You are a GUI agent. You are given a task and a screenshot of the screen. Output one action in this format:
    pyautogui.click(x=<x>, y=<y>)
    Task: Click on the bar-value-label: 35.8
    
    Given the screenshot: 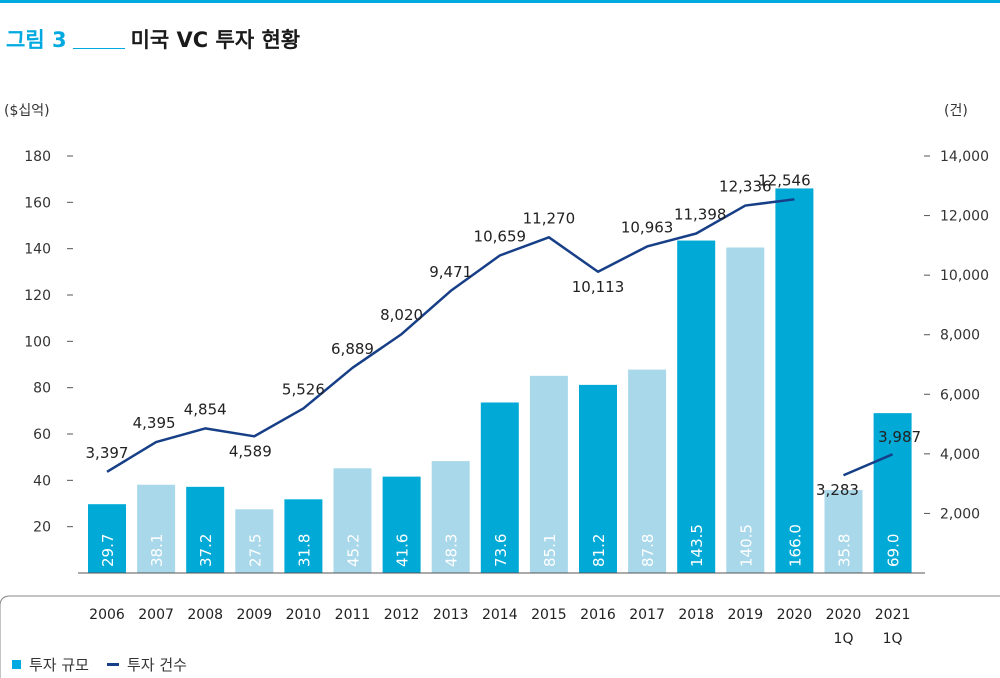 What is the action you would take?
    pyautogui.click(x=845, y=550)
    